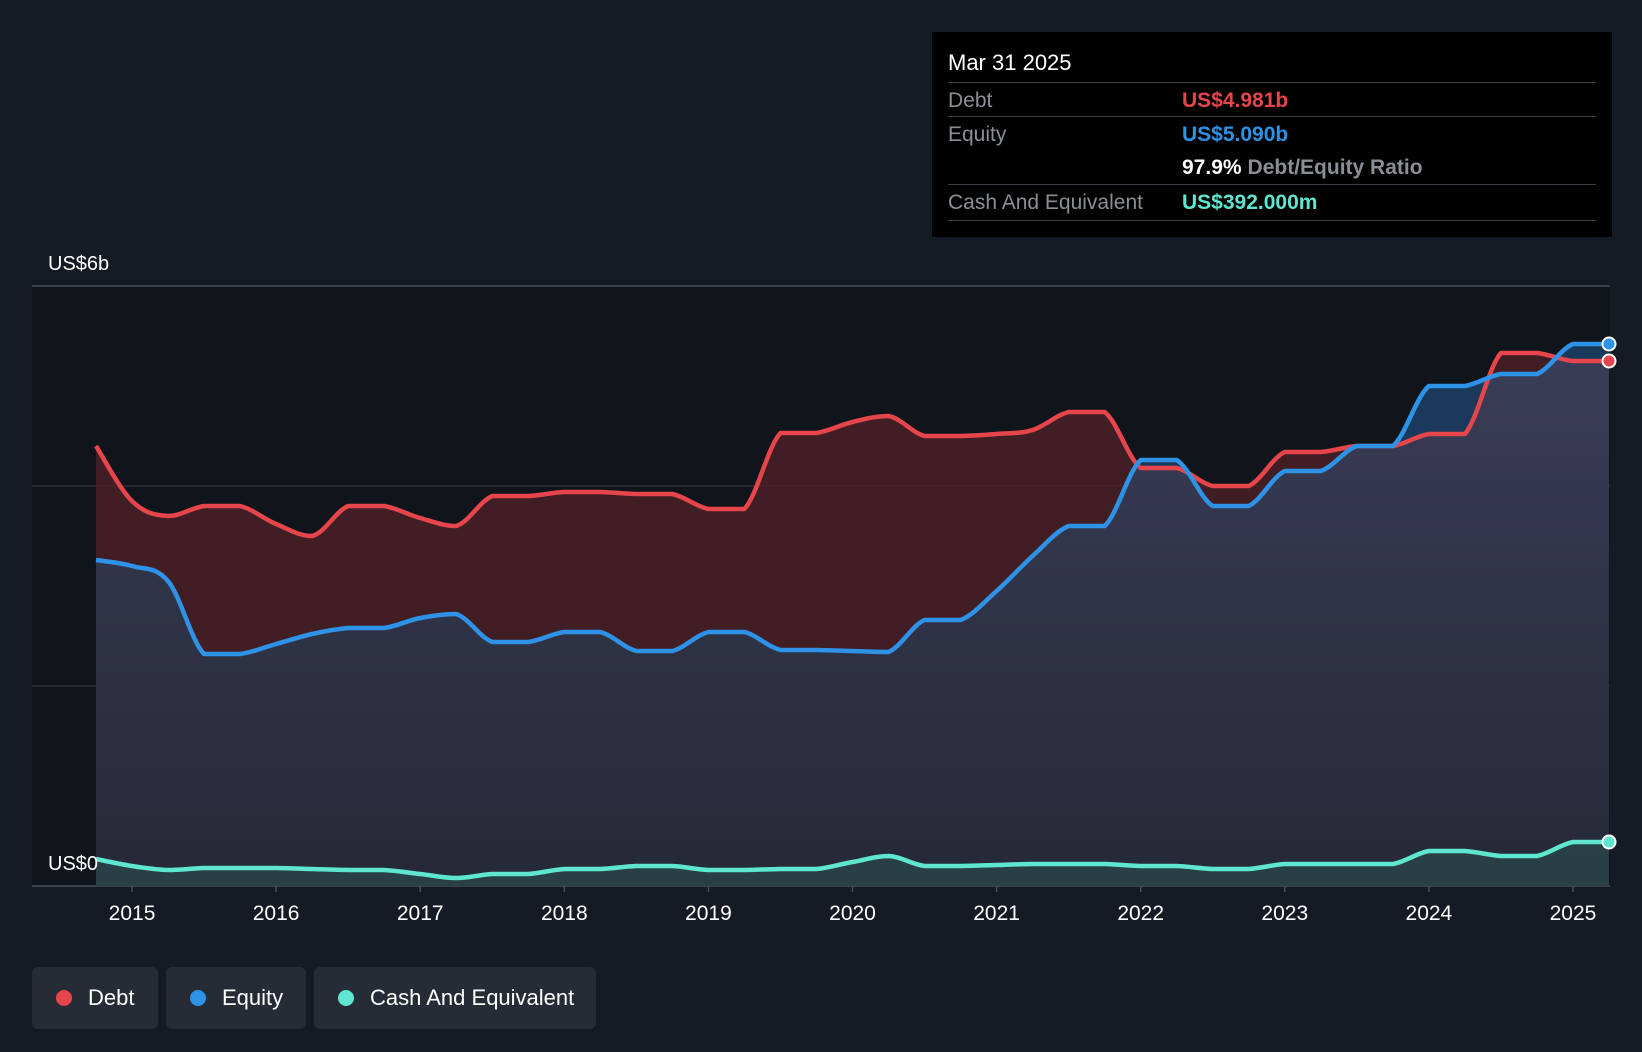 The height and width of the screenshot is (1052, 1642). I want to click on legend-debt-label: Debt, so click(111, 997).